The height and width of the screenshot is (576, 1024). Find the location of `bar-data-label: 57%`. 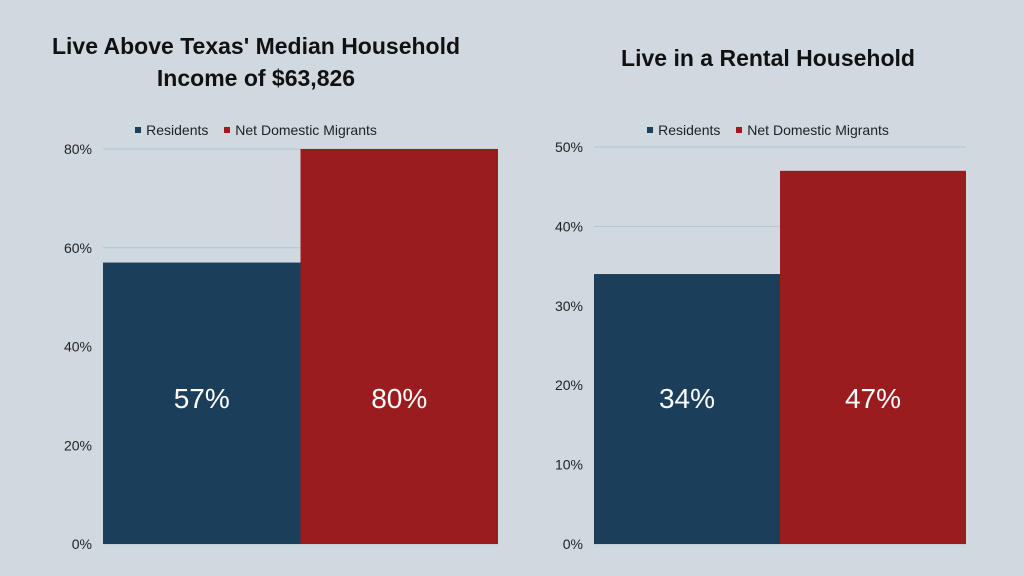

bar-data-label: 57% is located at coordinates (202, 398).